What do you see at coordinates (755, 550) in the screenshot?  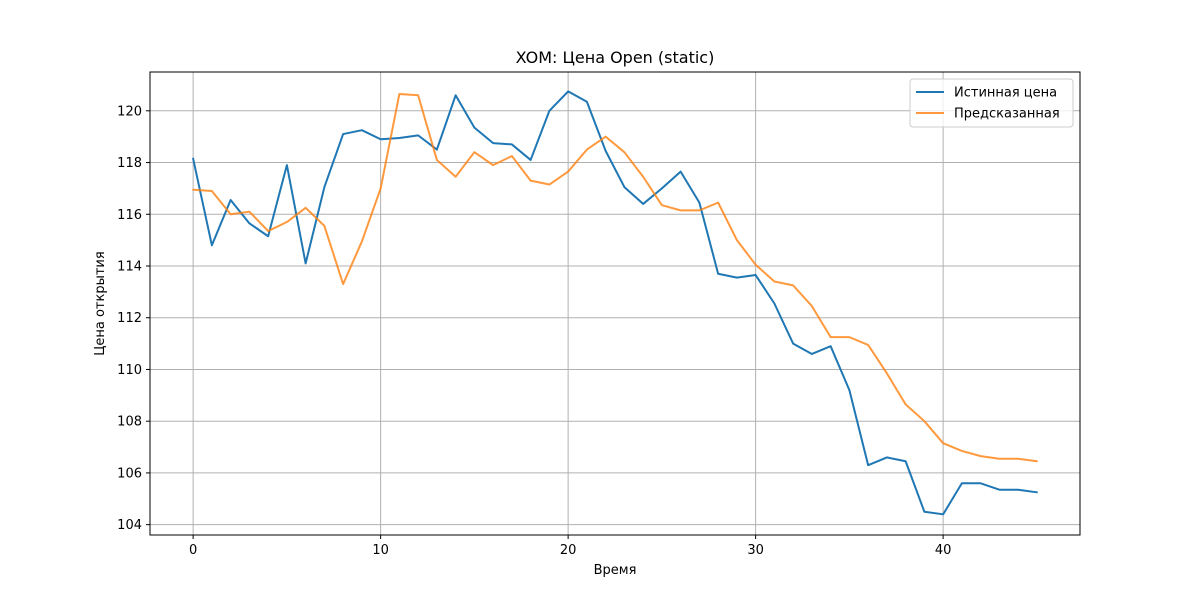 I see `x-tick-label: 30` at bounding box center [755, 550].